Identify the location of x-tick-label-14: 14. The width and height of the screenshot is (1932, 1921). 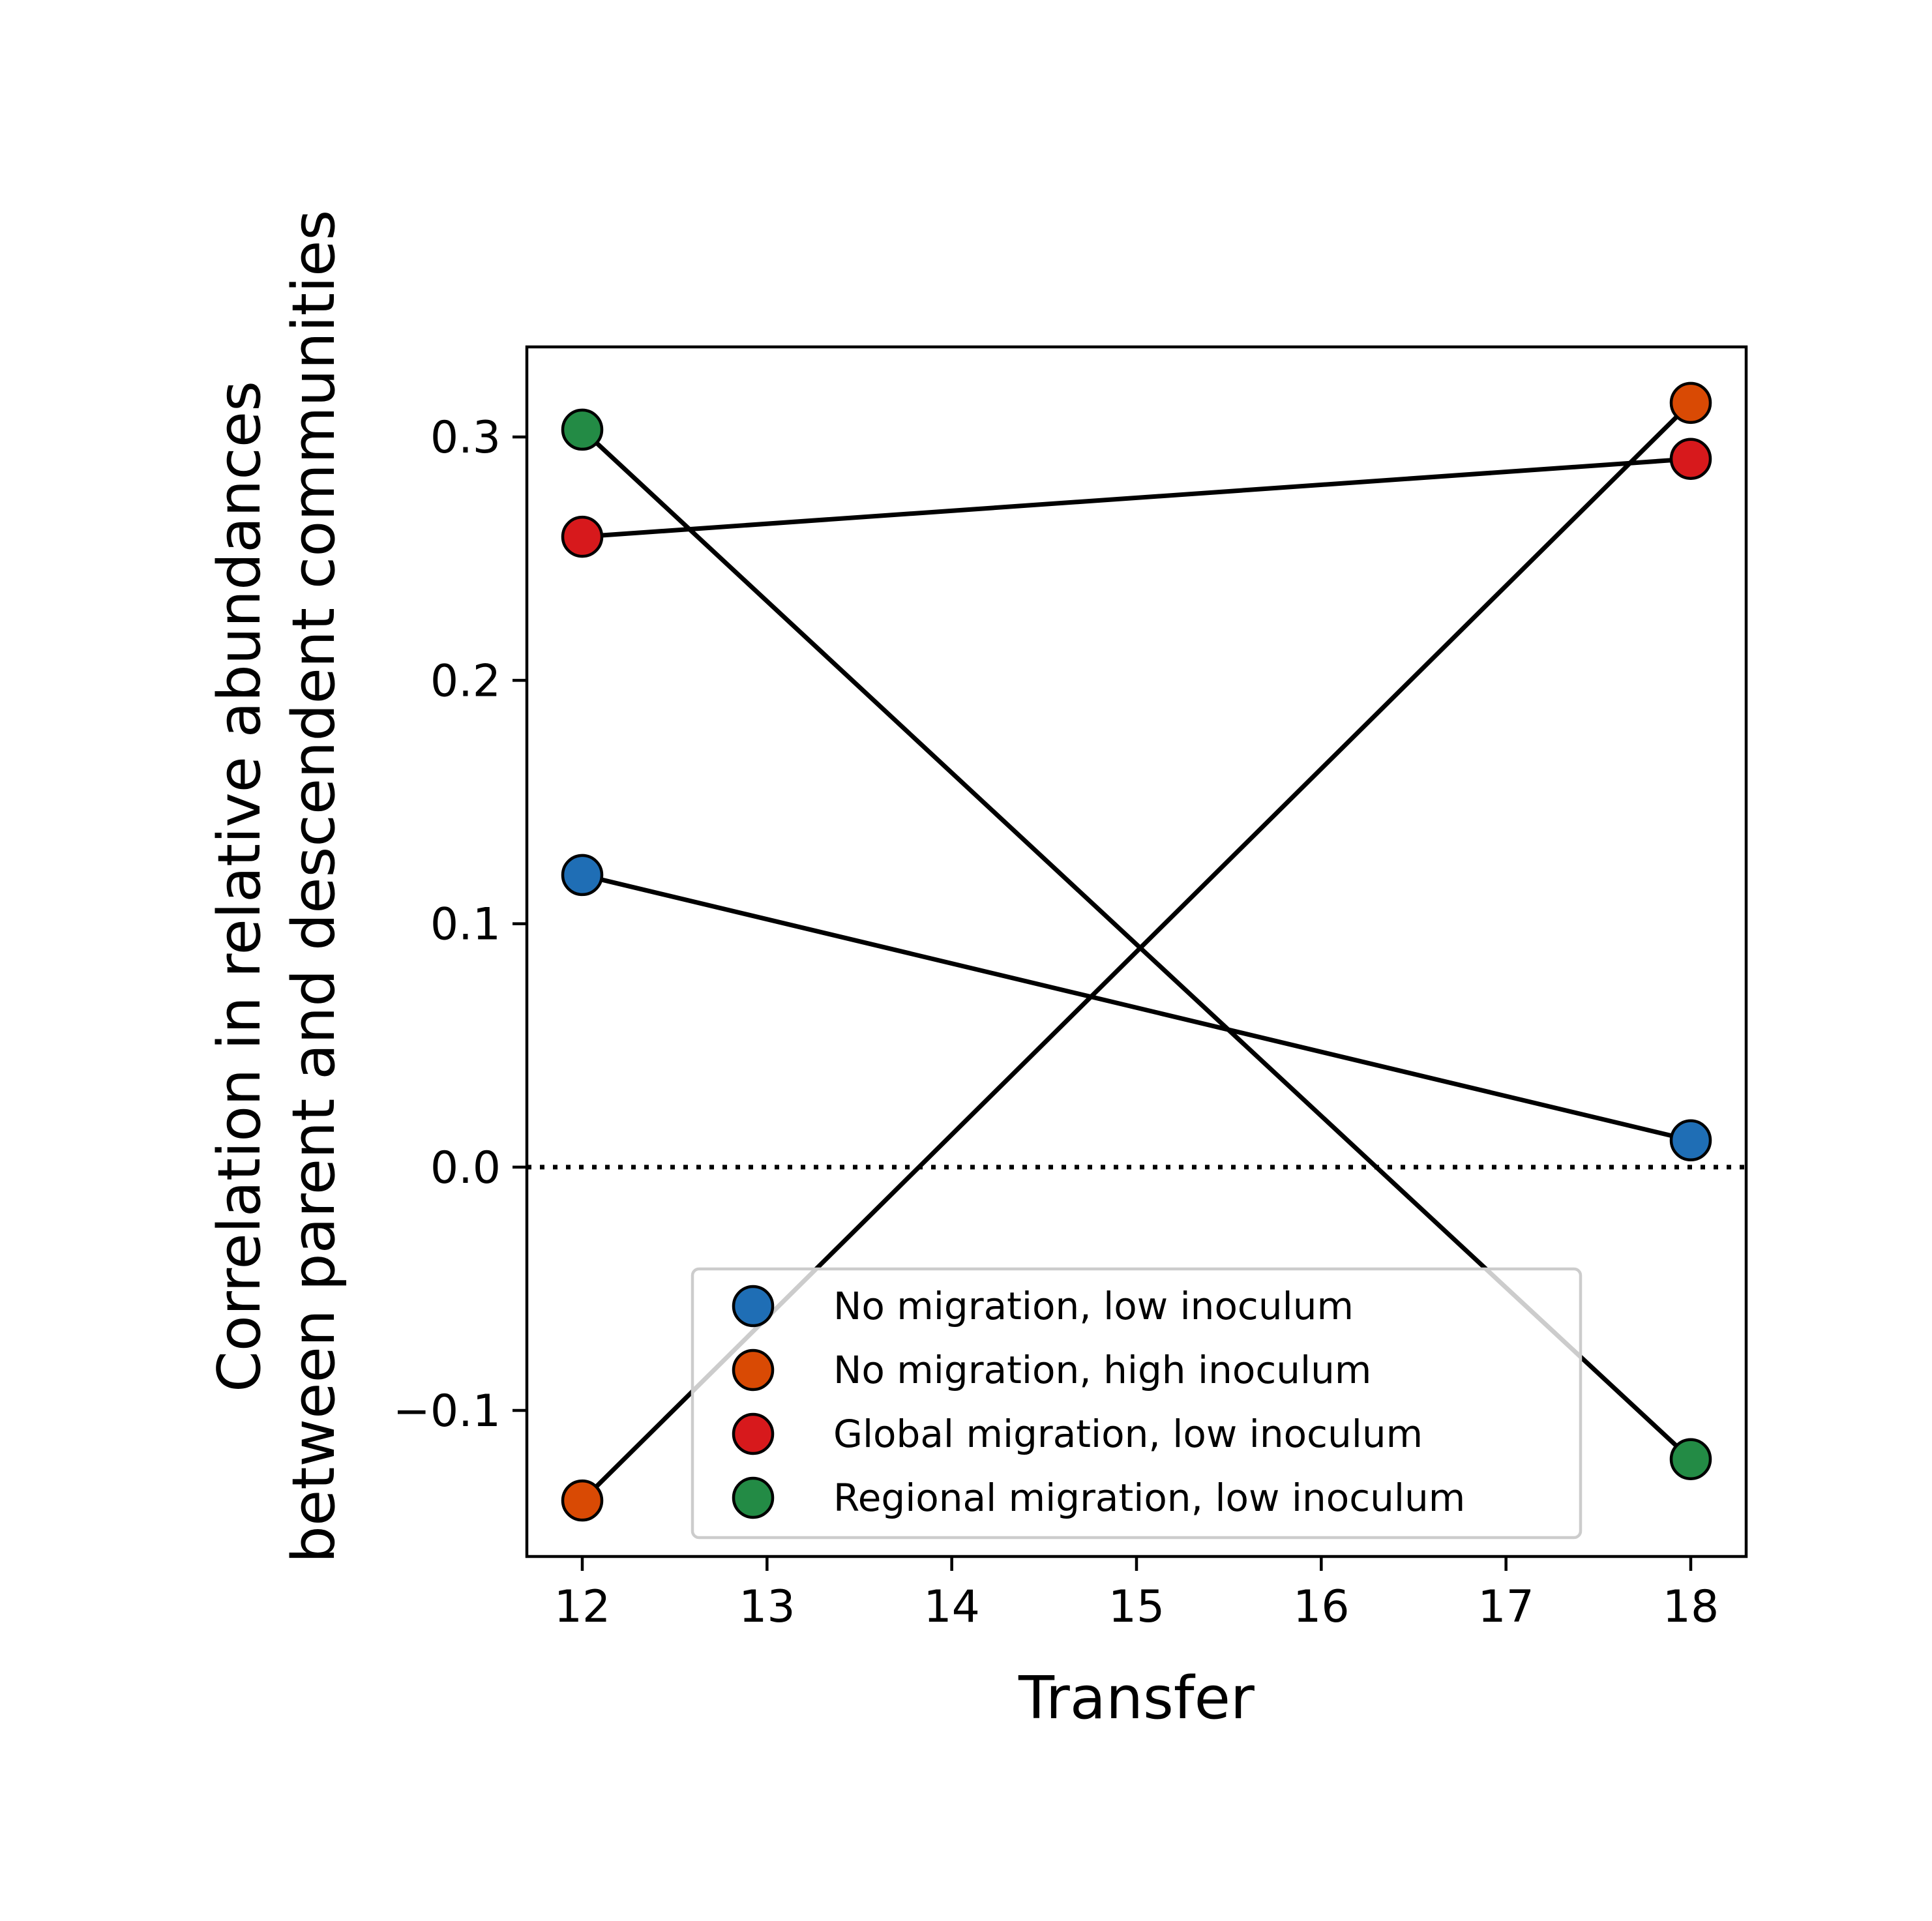
(951, 1607).